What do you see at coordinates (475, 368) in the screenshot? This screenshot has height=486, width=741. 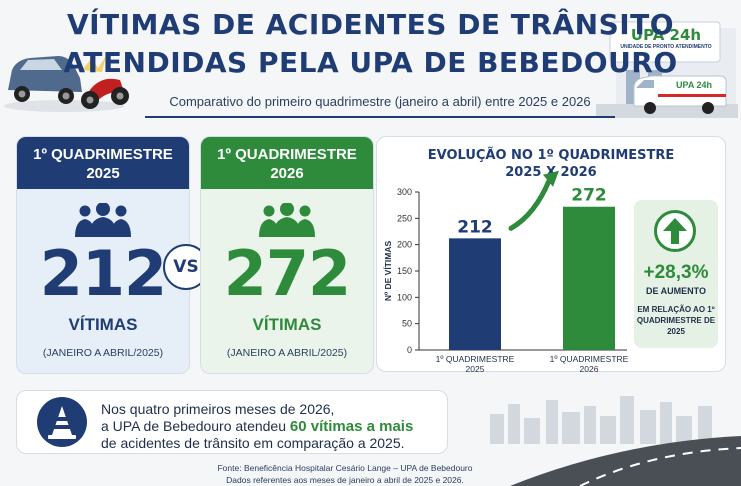 I see `x-tick-label: 2025` at bounding box center [475, 368].